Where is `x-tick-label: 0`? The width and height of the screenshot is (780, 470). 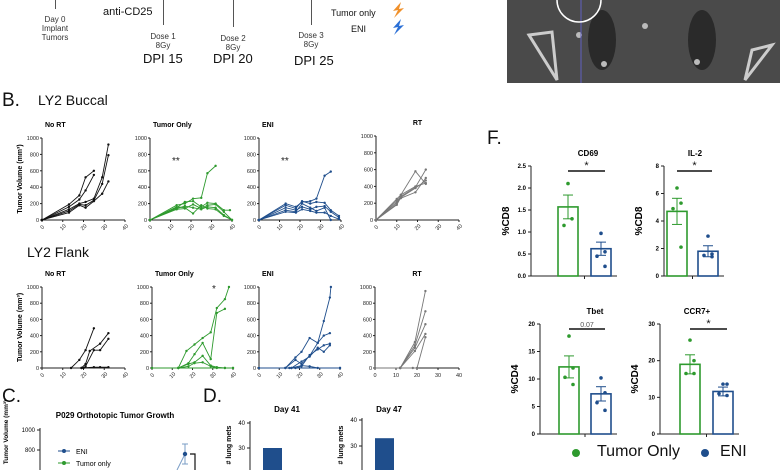
x-tick-label: 0 is located at coordinates (43, 228).